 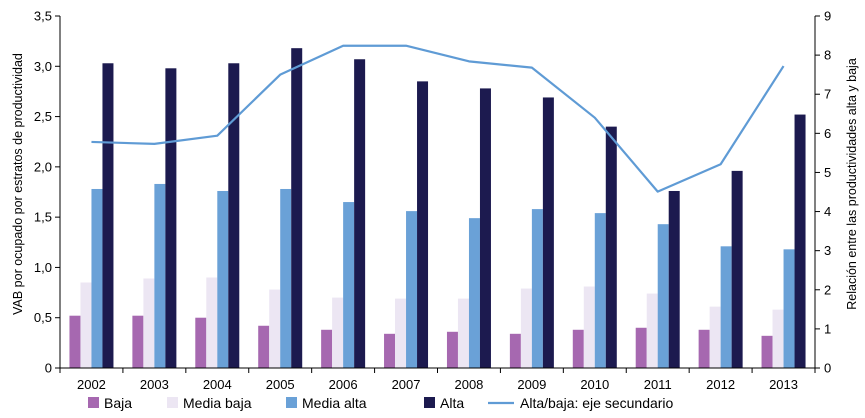 What do you see at coordinates (91, 384) in the screenshot?
I see `x-tick-label: 2002` at bounding box center [91, 384].